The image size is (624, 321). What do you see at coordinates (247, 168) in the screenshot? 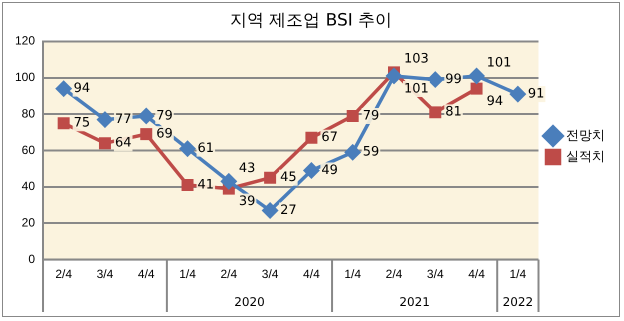
I see `data-label: 43` at bounding box center [247, 168].